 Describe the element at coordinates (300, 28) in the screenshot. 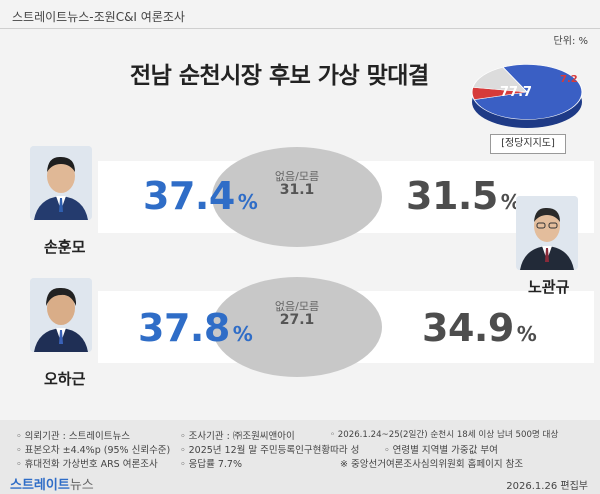

I see `header-divider` at that location.